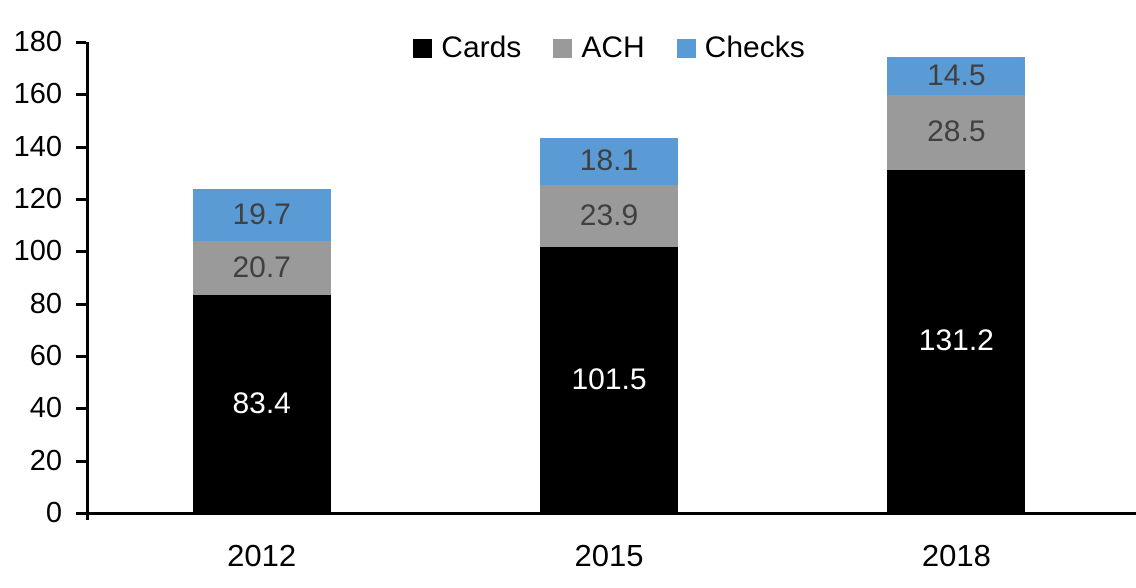 Image resolution: width=1136 pixels, height=588 pixels. I want to click on bar-value-label: 101.5, so click(609, 380).